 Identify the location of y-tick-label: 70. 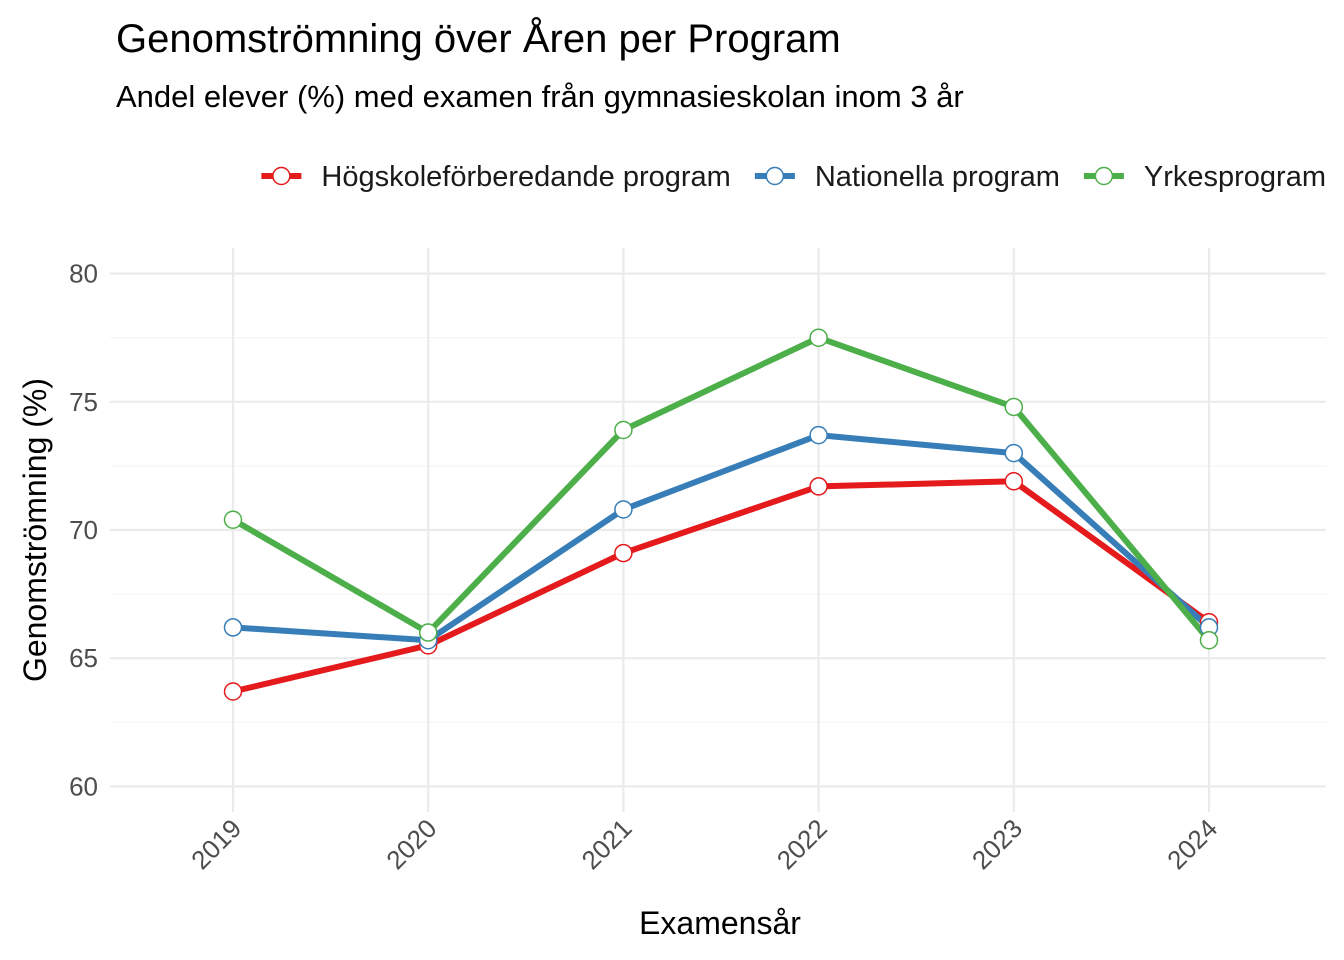
(83, 530).